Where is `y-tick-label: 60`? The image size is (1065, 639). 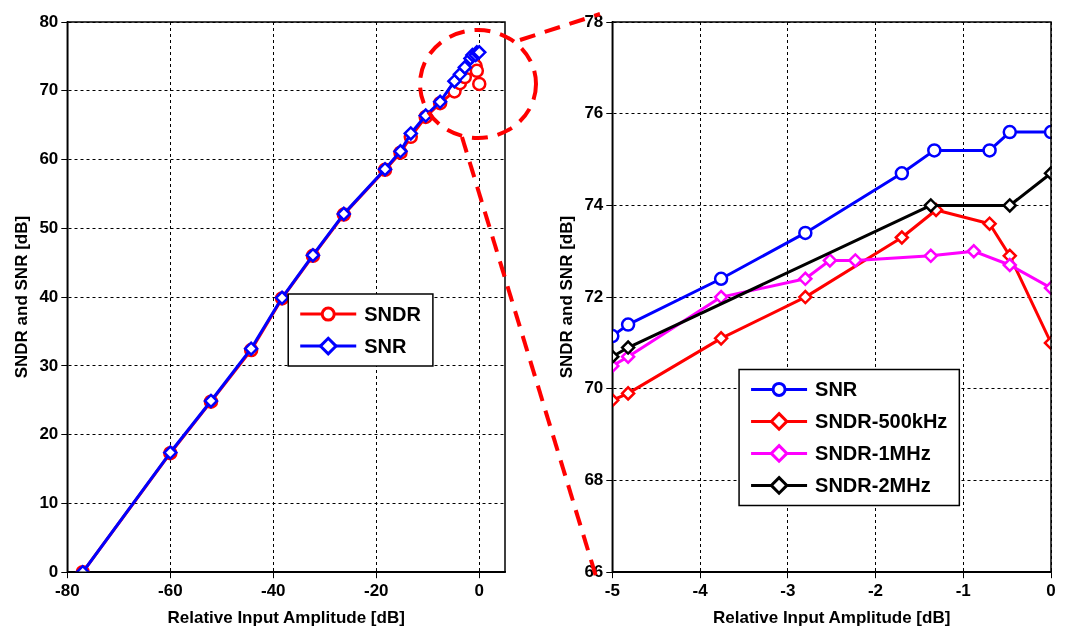 y-tick-label: 60 is located at coordinates (49, 159).